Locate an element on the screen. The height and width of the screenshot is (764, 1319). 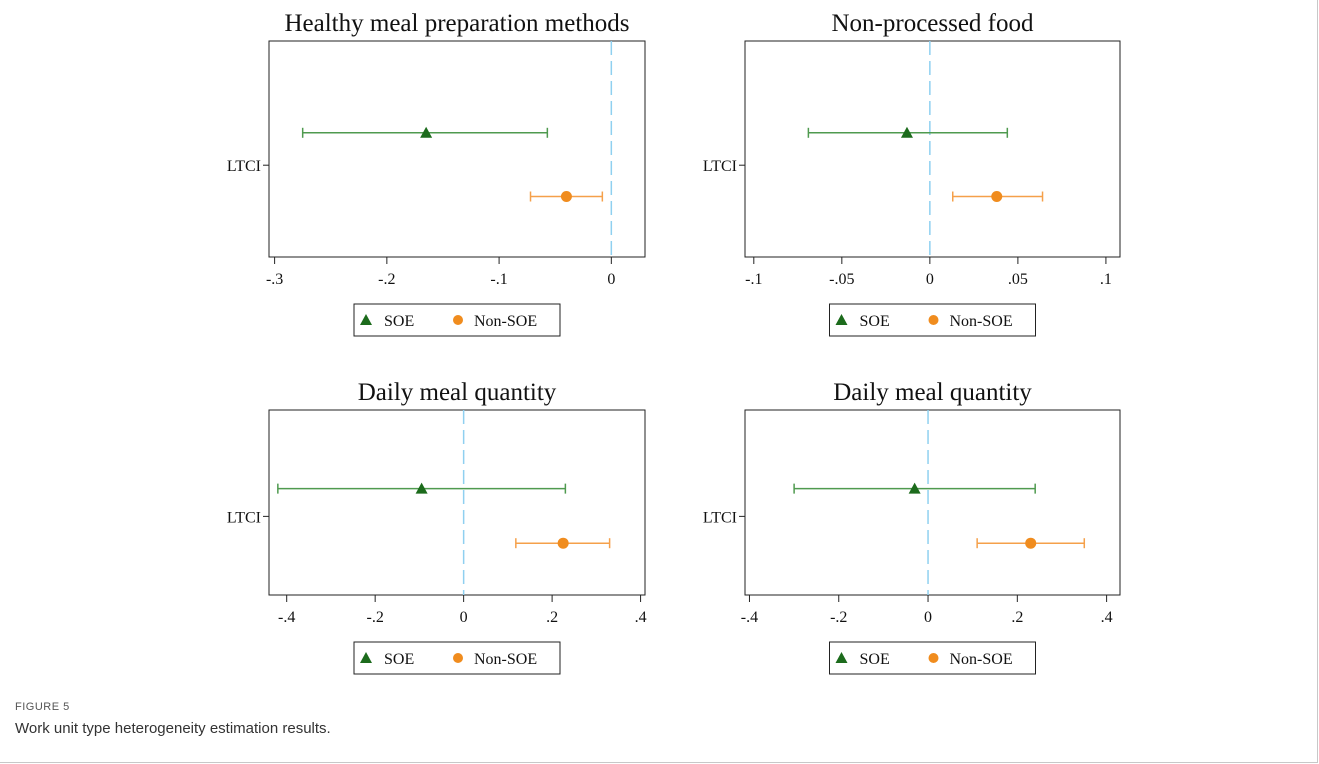
x-tick-label: -.3 is located at coordinates (274, 279).